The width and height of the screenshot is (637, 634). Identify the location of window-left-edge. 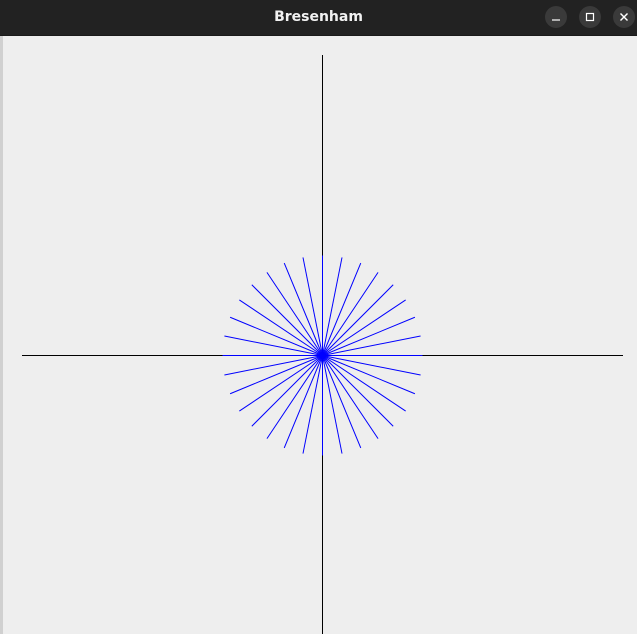
(1, 335).